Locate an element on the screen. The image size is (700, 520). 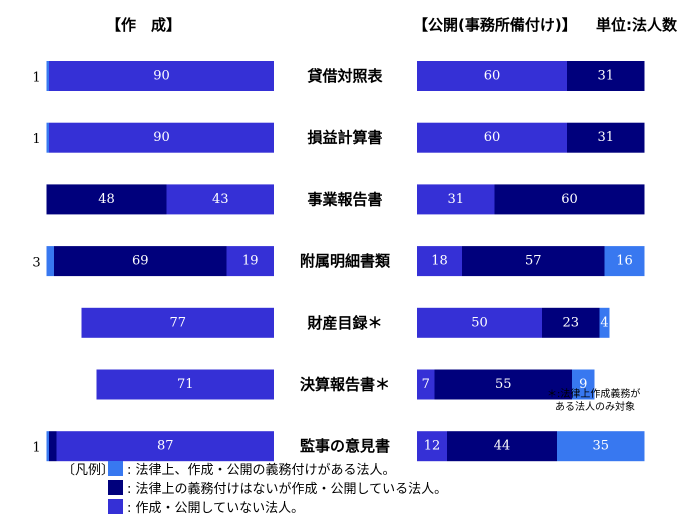
legend-item-not-obligatory: : 法律上の義務付けはないが作成・公開している法人。 is located at coordinates (254, 487).